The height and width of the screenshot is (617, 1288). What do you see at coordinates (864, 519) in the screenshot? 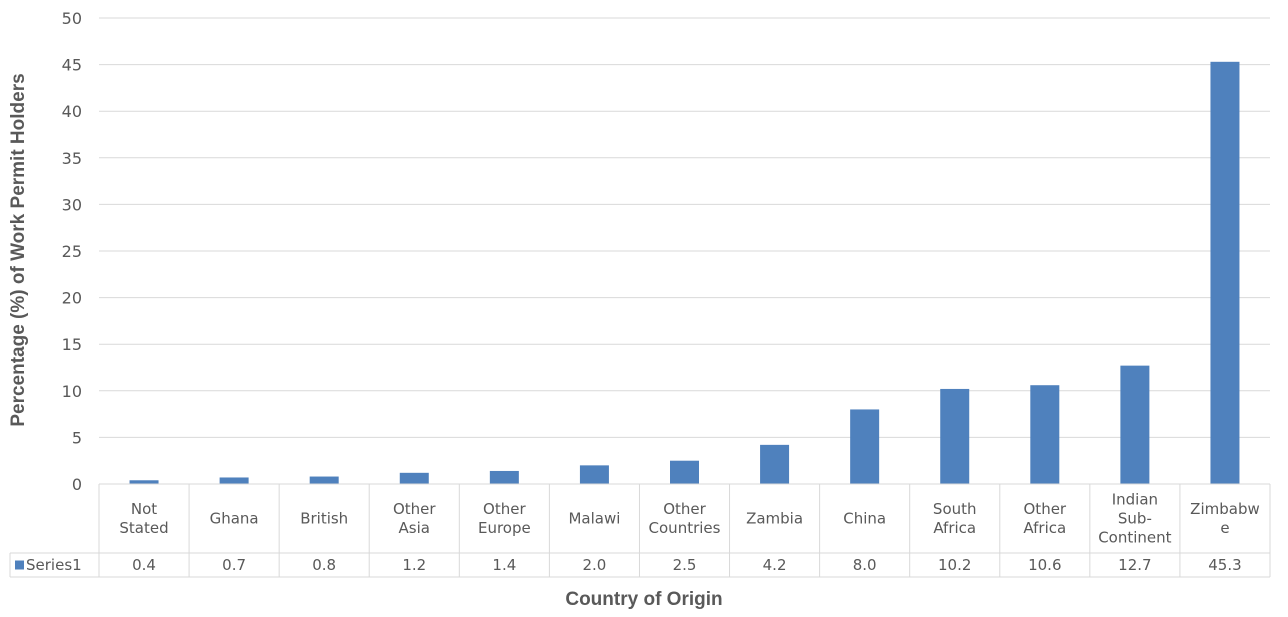
I see `category-label: China` at bounding box center [864, 519].